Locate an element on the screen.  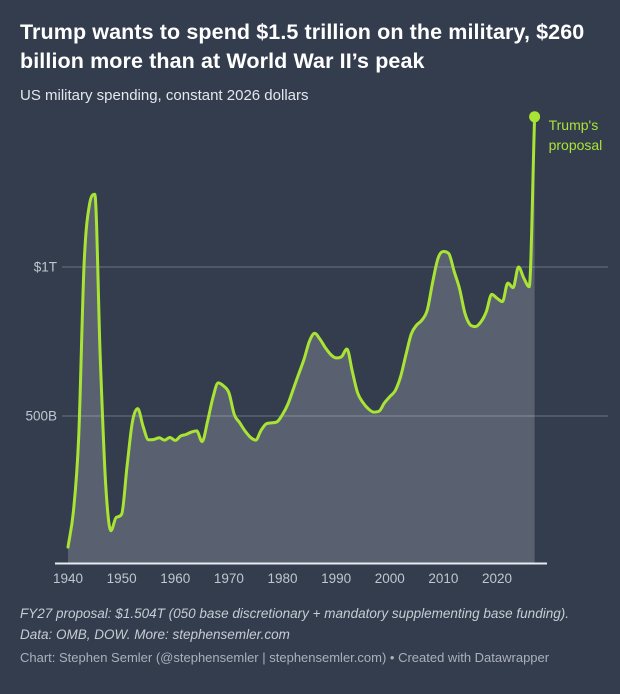
x-axis-tick-label: 1940 is located at coordinates (68, 578).